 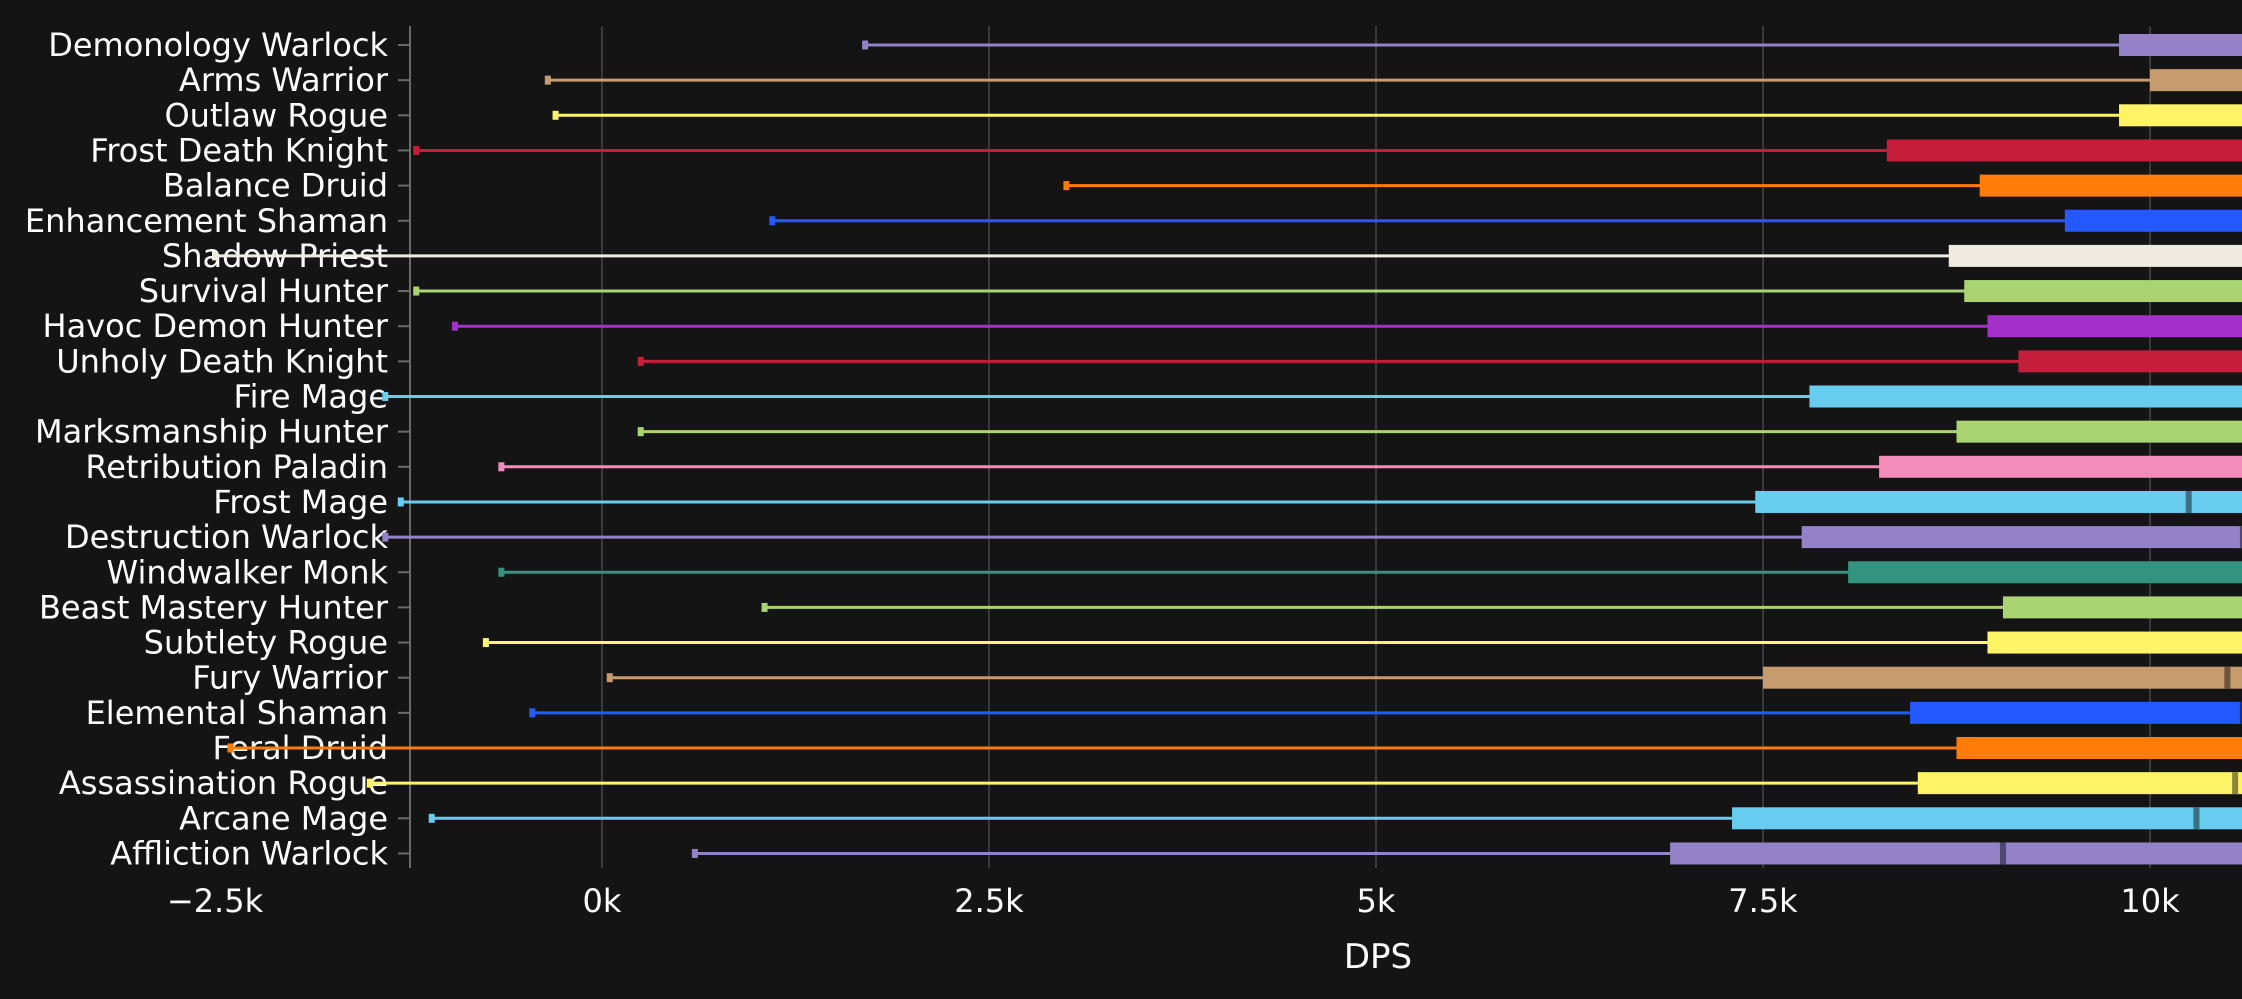 What do you see at coordinates (290, 678) in the screenshot?
I see `spec-label: Fury Warrior` at bounding box center [290, 678].